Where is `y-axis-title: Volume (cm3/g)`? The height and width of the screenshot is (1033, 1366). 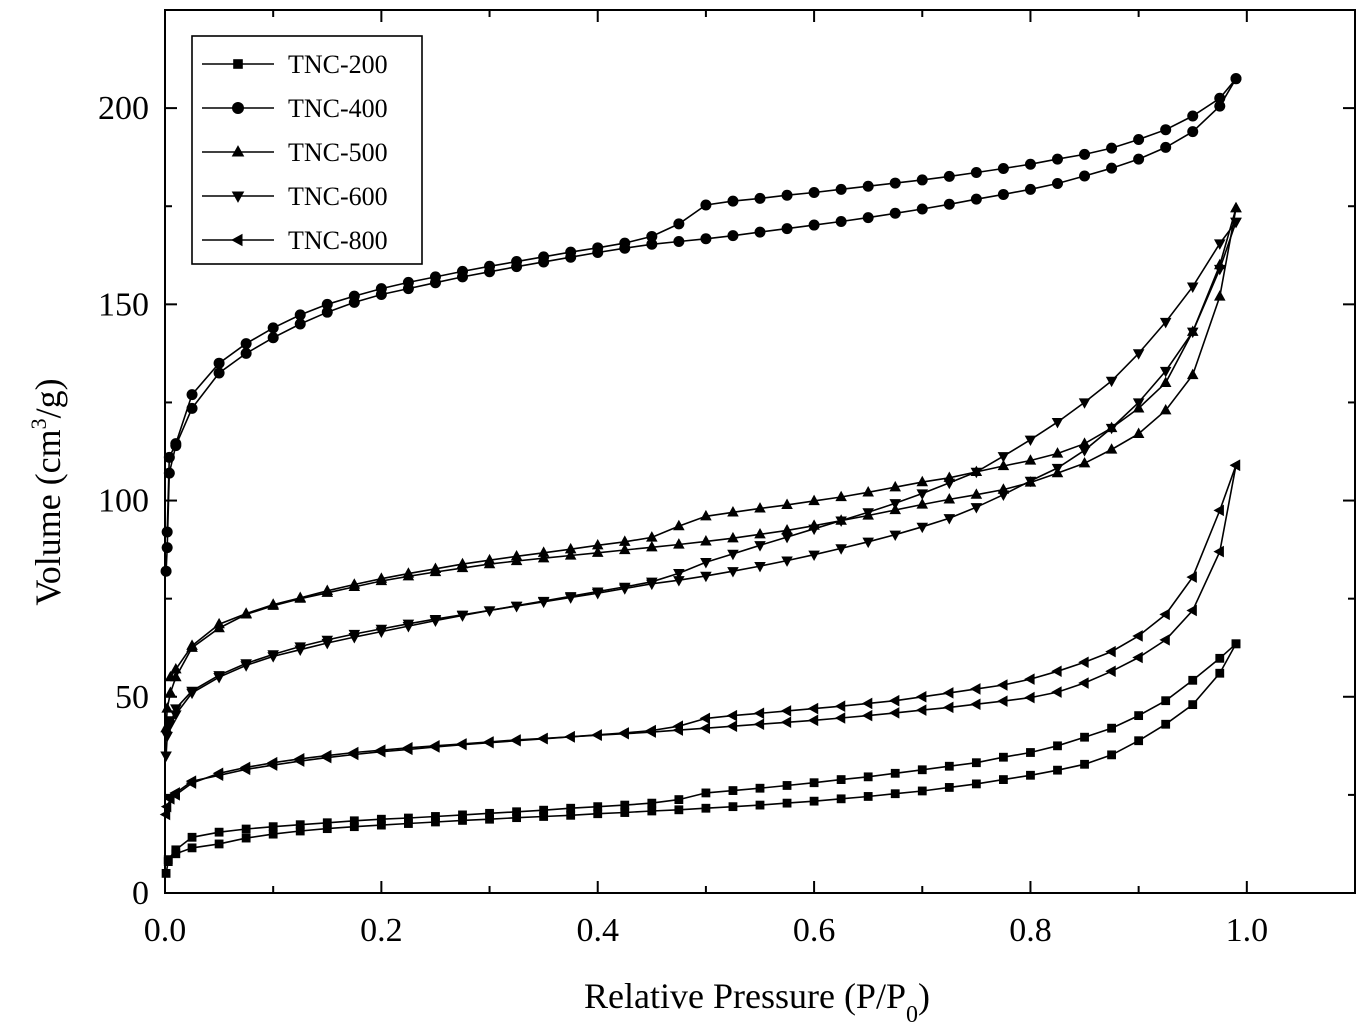 y-axis-title: Volume (cm3/g) is located at coordinates (47, 491).